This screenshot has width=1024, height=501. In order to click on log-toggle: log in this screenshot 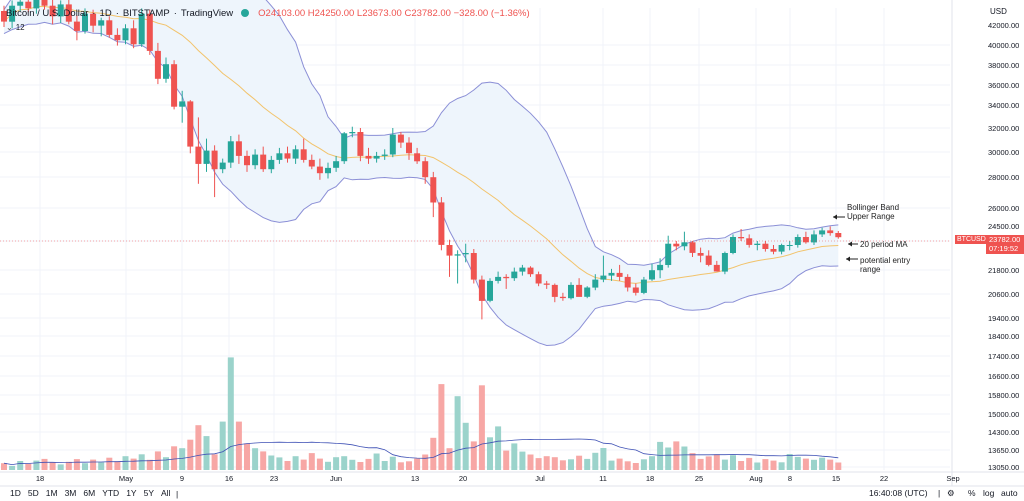, I will do `click(989, 493)`.